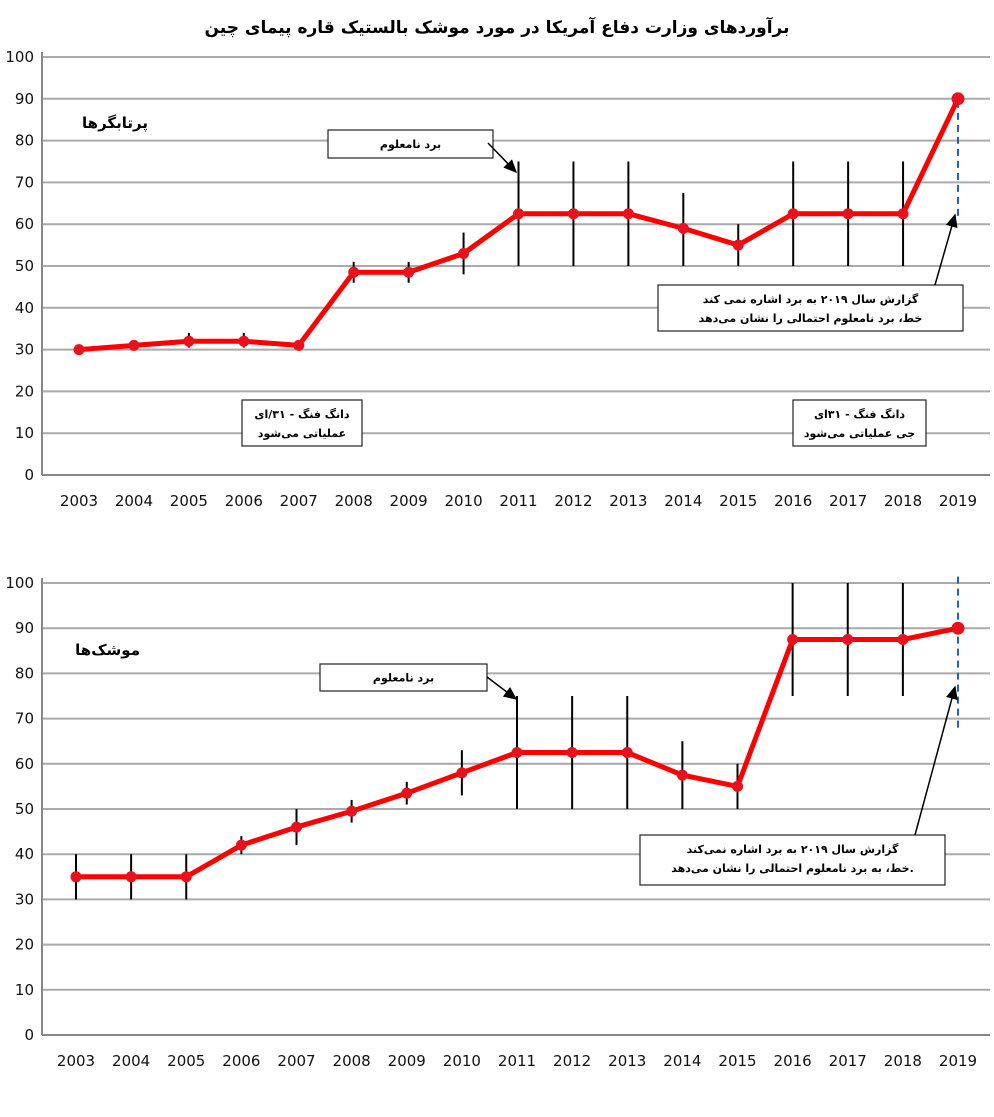 Image resolution: width=994 pixels, height=1117 pixels. What do you see at coordinates (859, 433) in the screenshot?
I see `annotation-text: جی عملیاتی می‌شود` at bounding box center [859, 433].